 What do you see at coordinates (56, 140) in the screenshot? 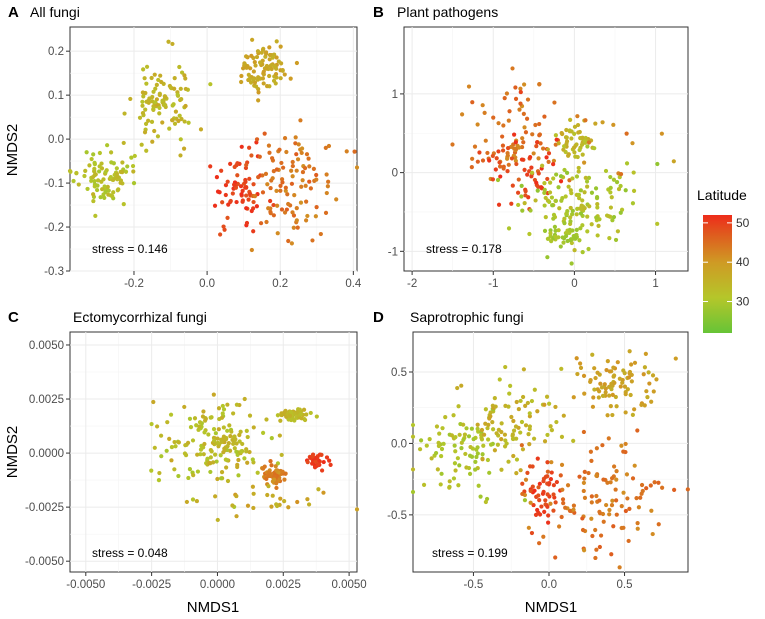
I see `y-tick-label: 0.0` at bounding box center [56, 140].